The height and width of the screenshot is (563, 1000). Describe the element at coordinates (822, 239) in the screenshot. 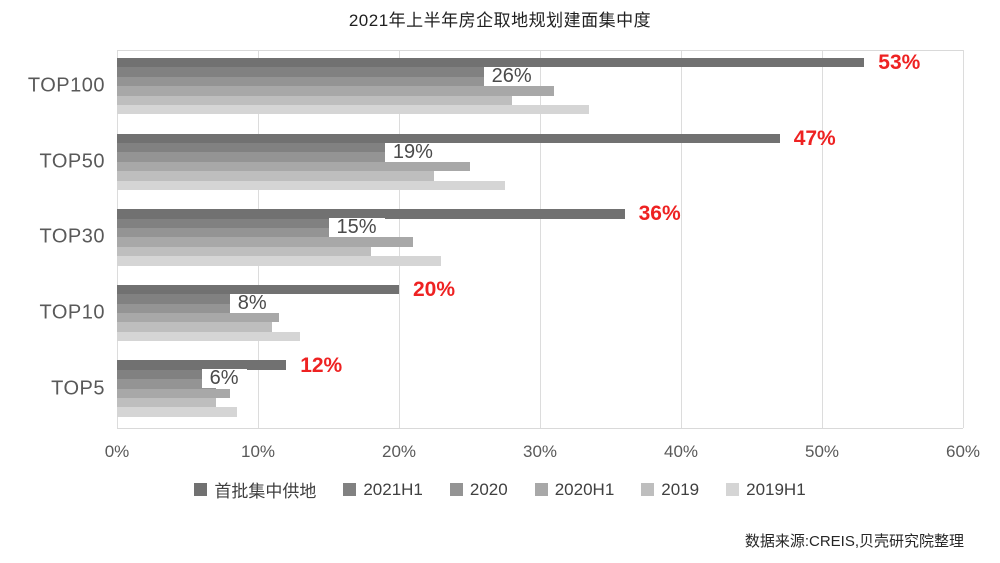

I see `gridline-50%` at that location.